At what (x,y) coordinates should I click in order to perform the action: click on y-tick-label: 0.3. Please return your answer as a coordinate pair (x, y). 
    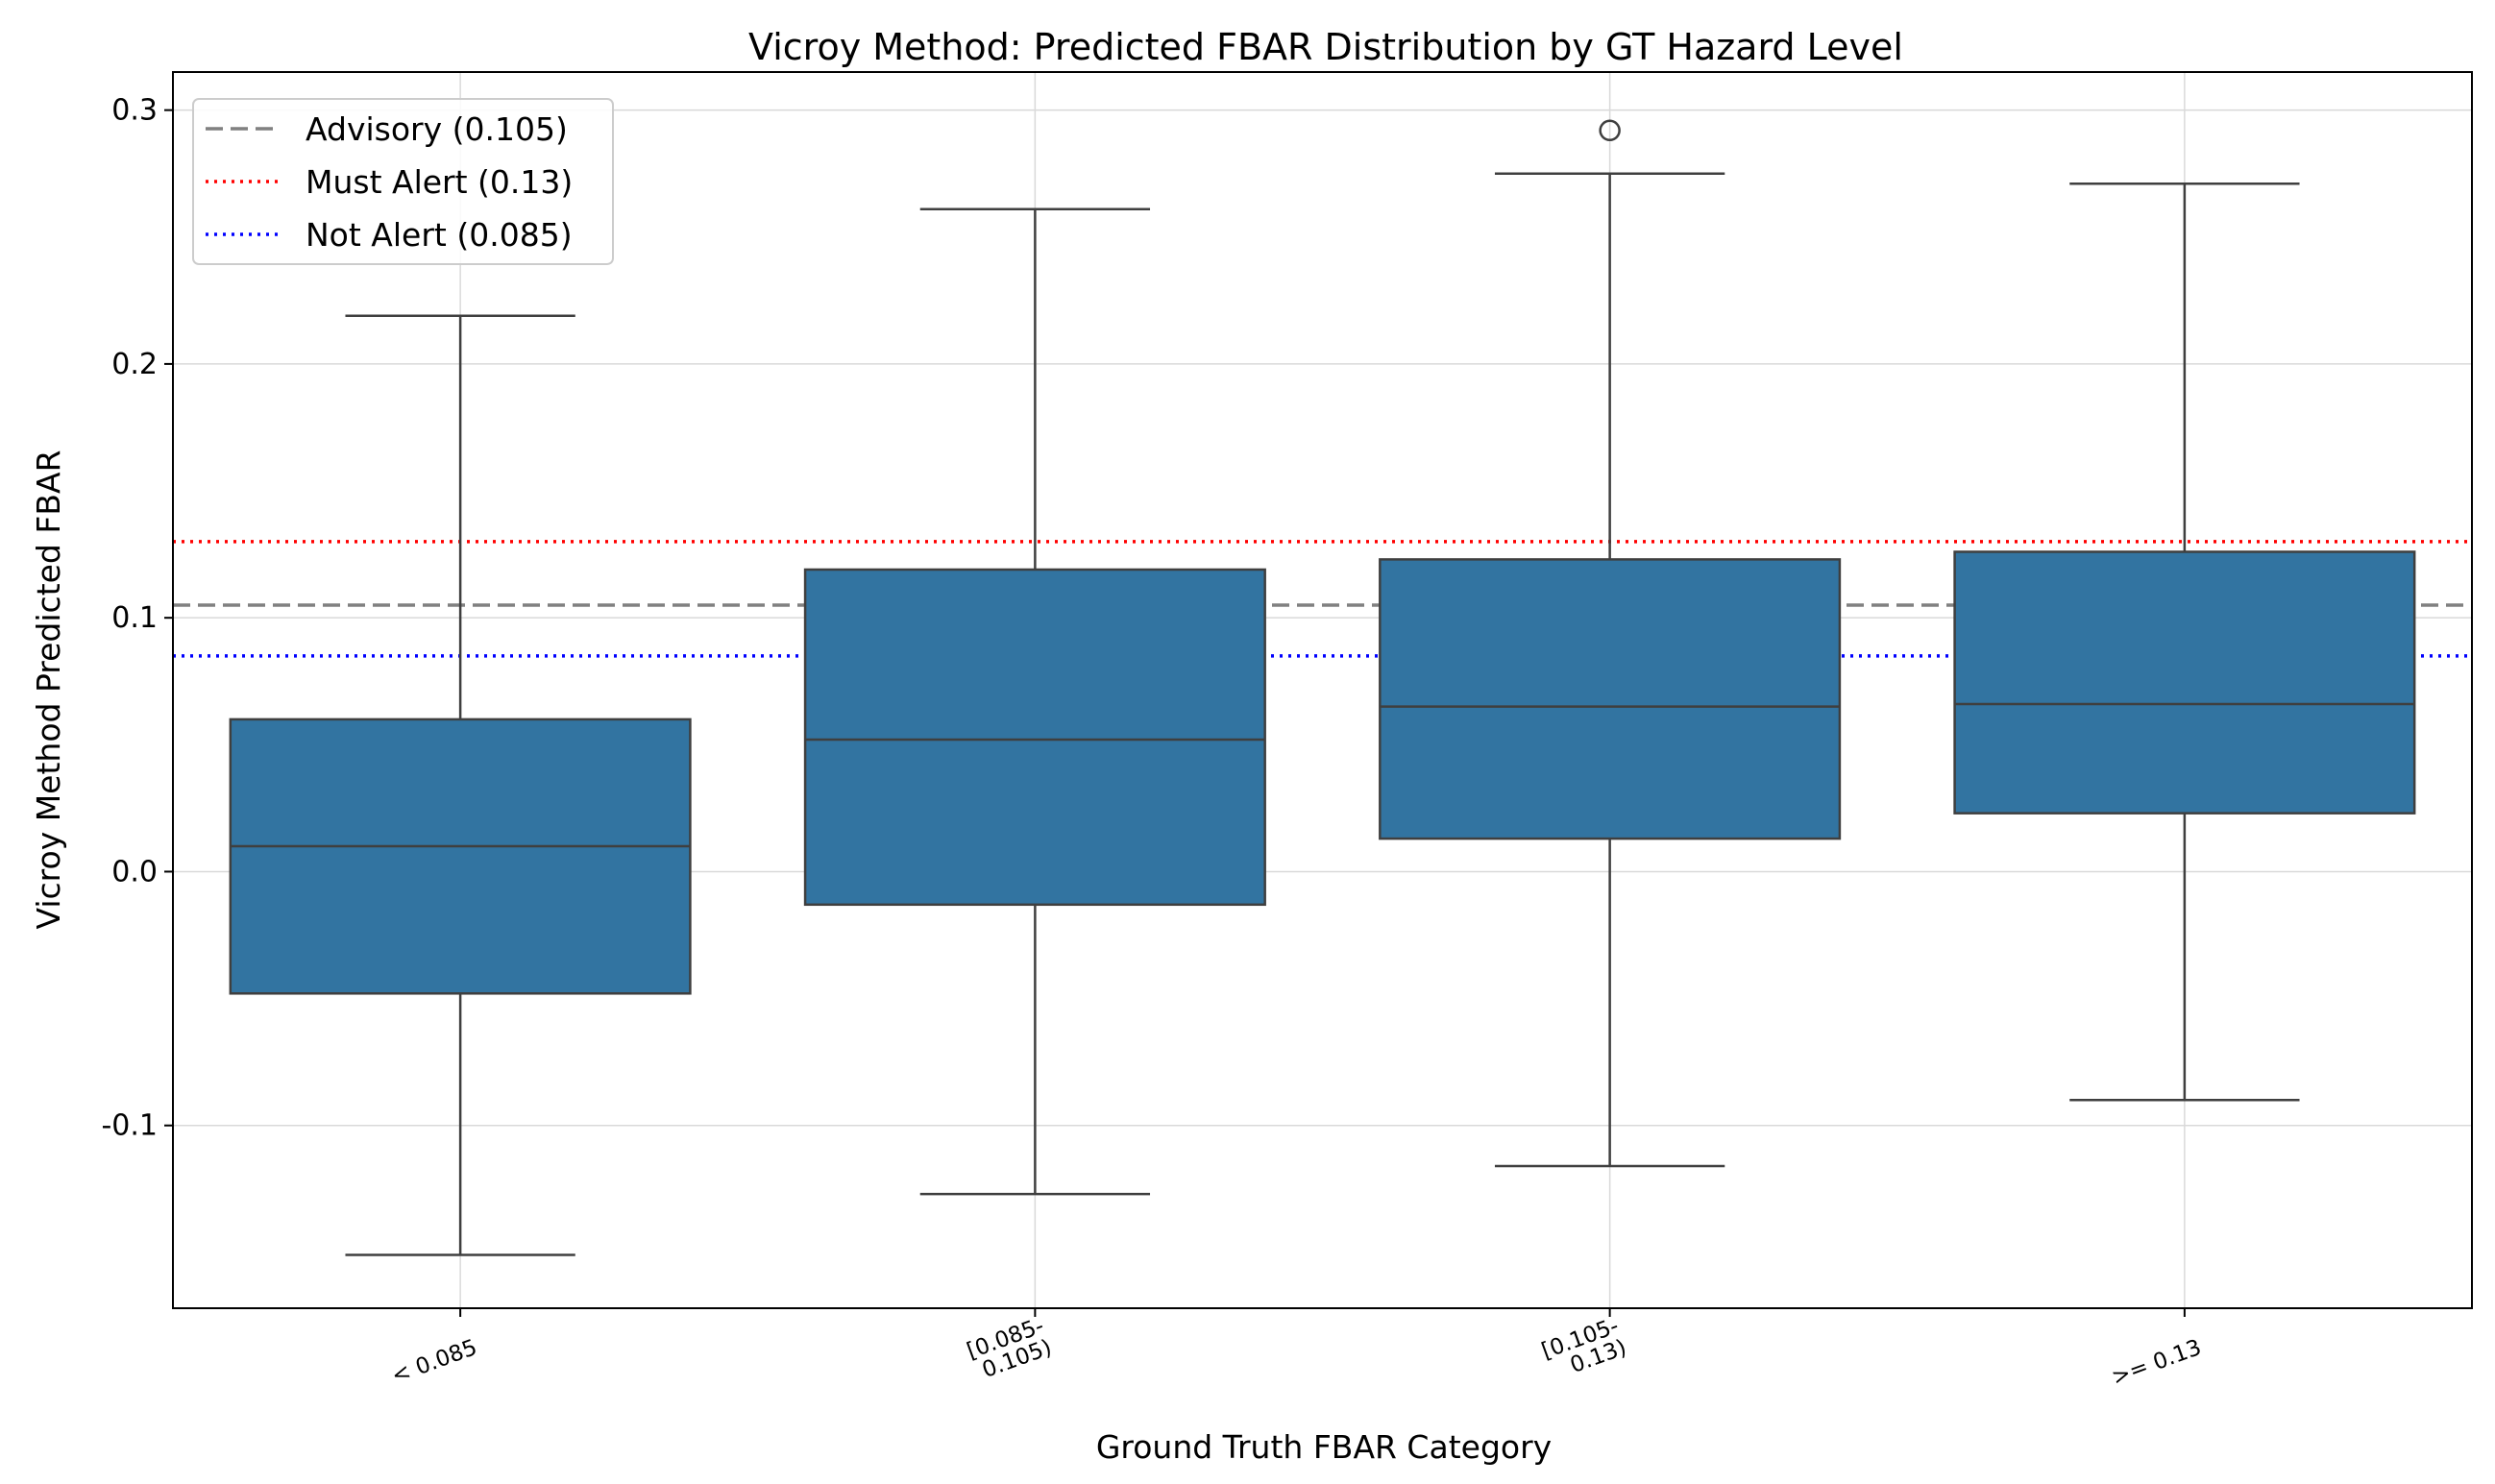
    Looking at the image, I should click on (134, 111).